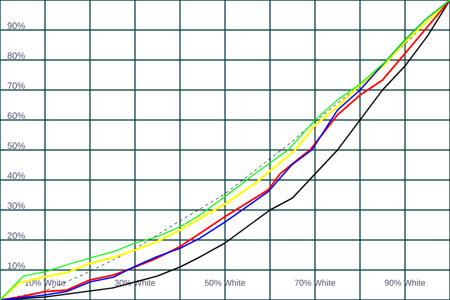 The height and width of the screenshot is (300, 450). Describe the element at coordinates (16, 235) in the screenshot. I see `y-tick-label: 20%` at that location.